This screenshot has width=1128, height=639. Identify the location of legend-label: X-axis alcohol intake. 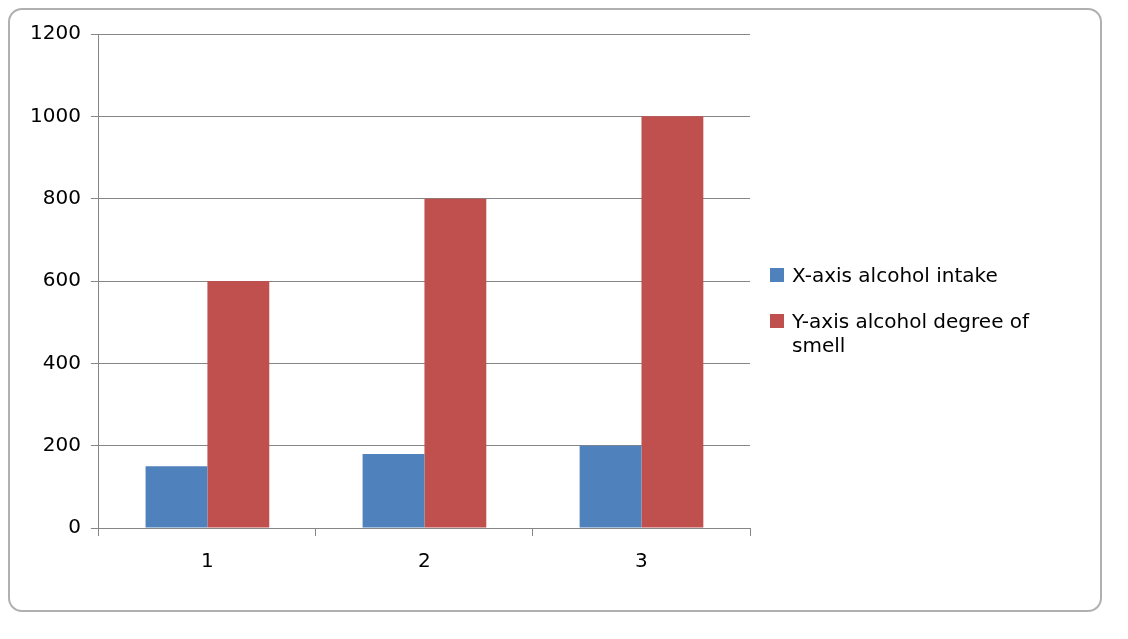
(895, 275).